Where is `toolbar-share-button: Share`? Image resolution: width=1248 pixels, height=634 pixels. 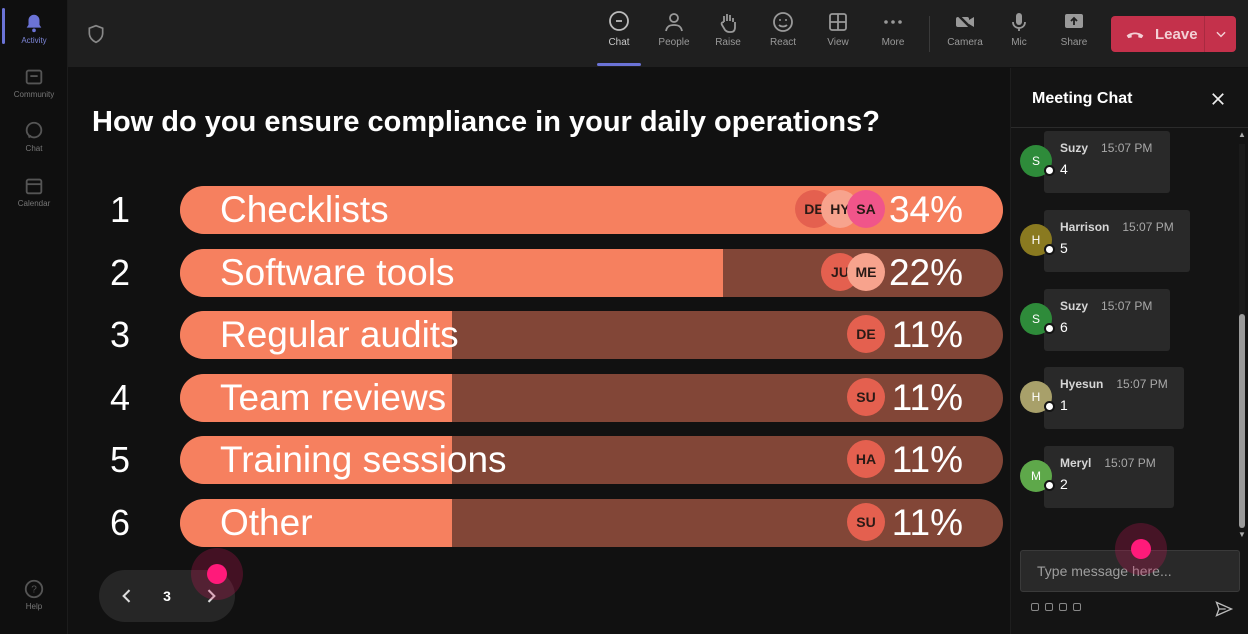 toolbar-share-button: Share is located at coordinates (1074, 36).